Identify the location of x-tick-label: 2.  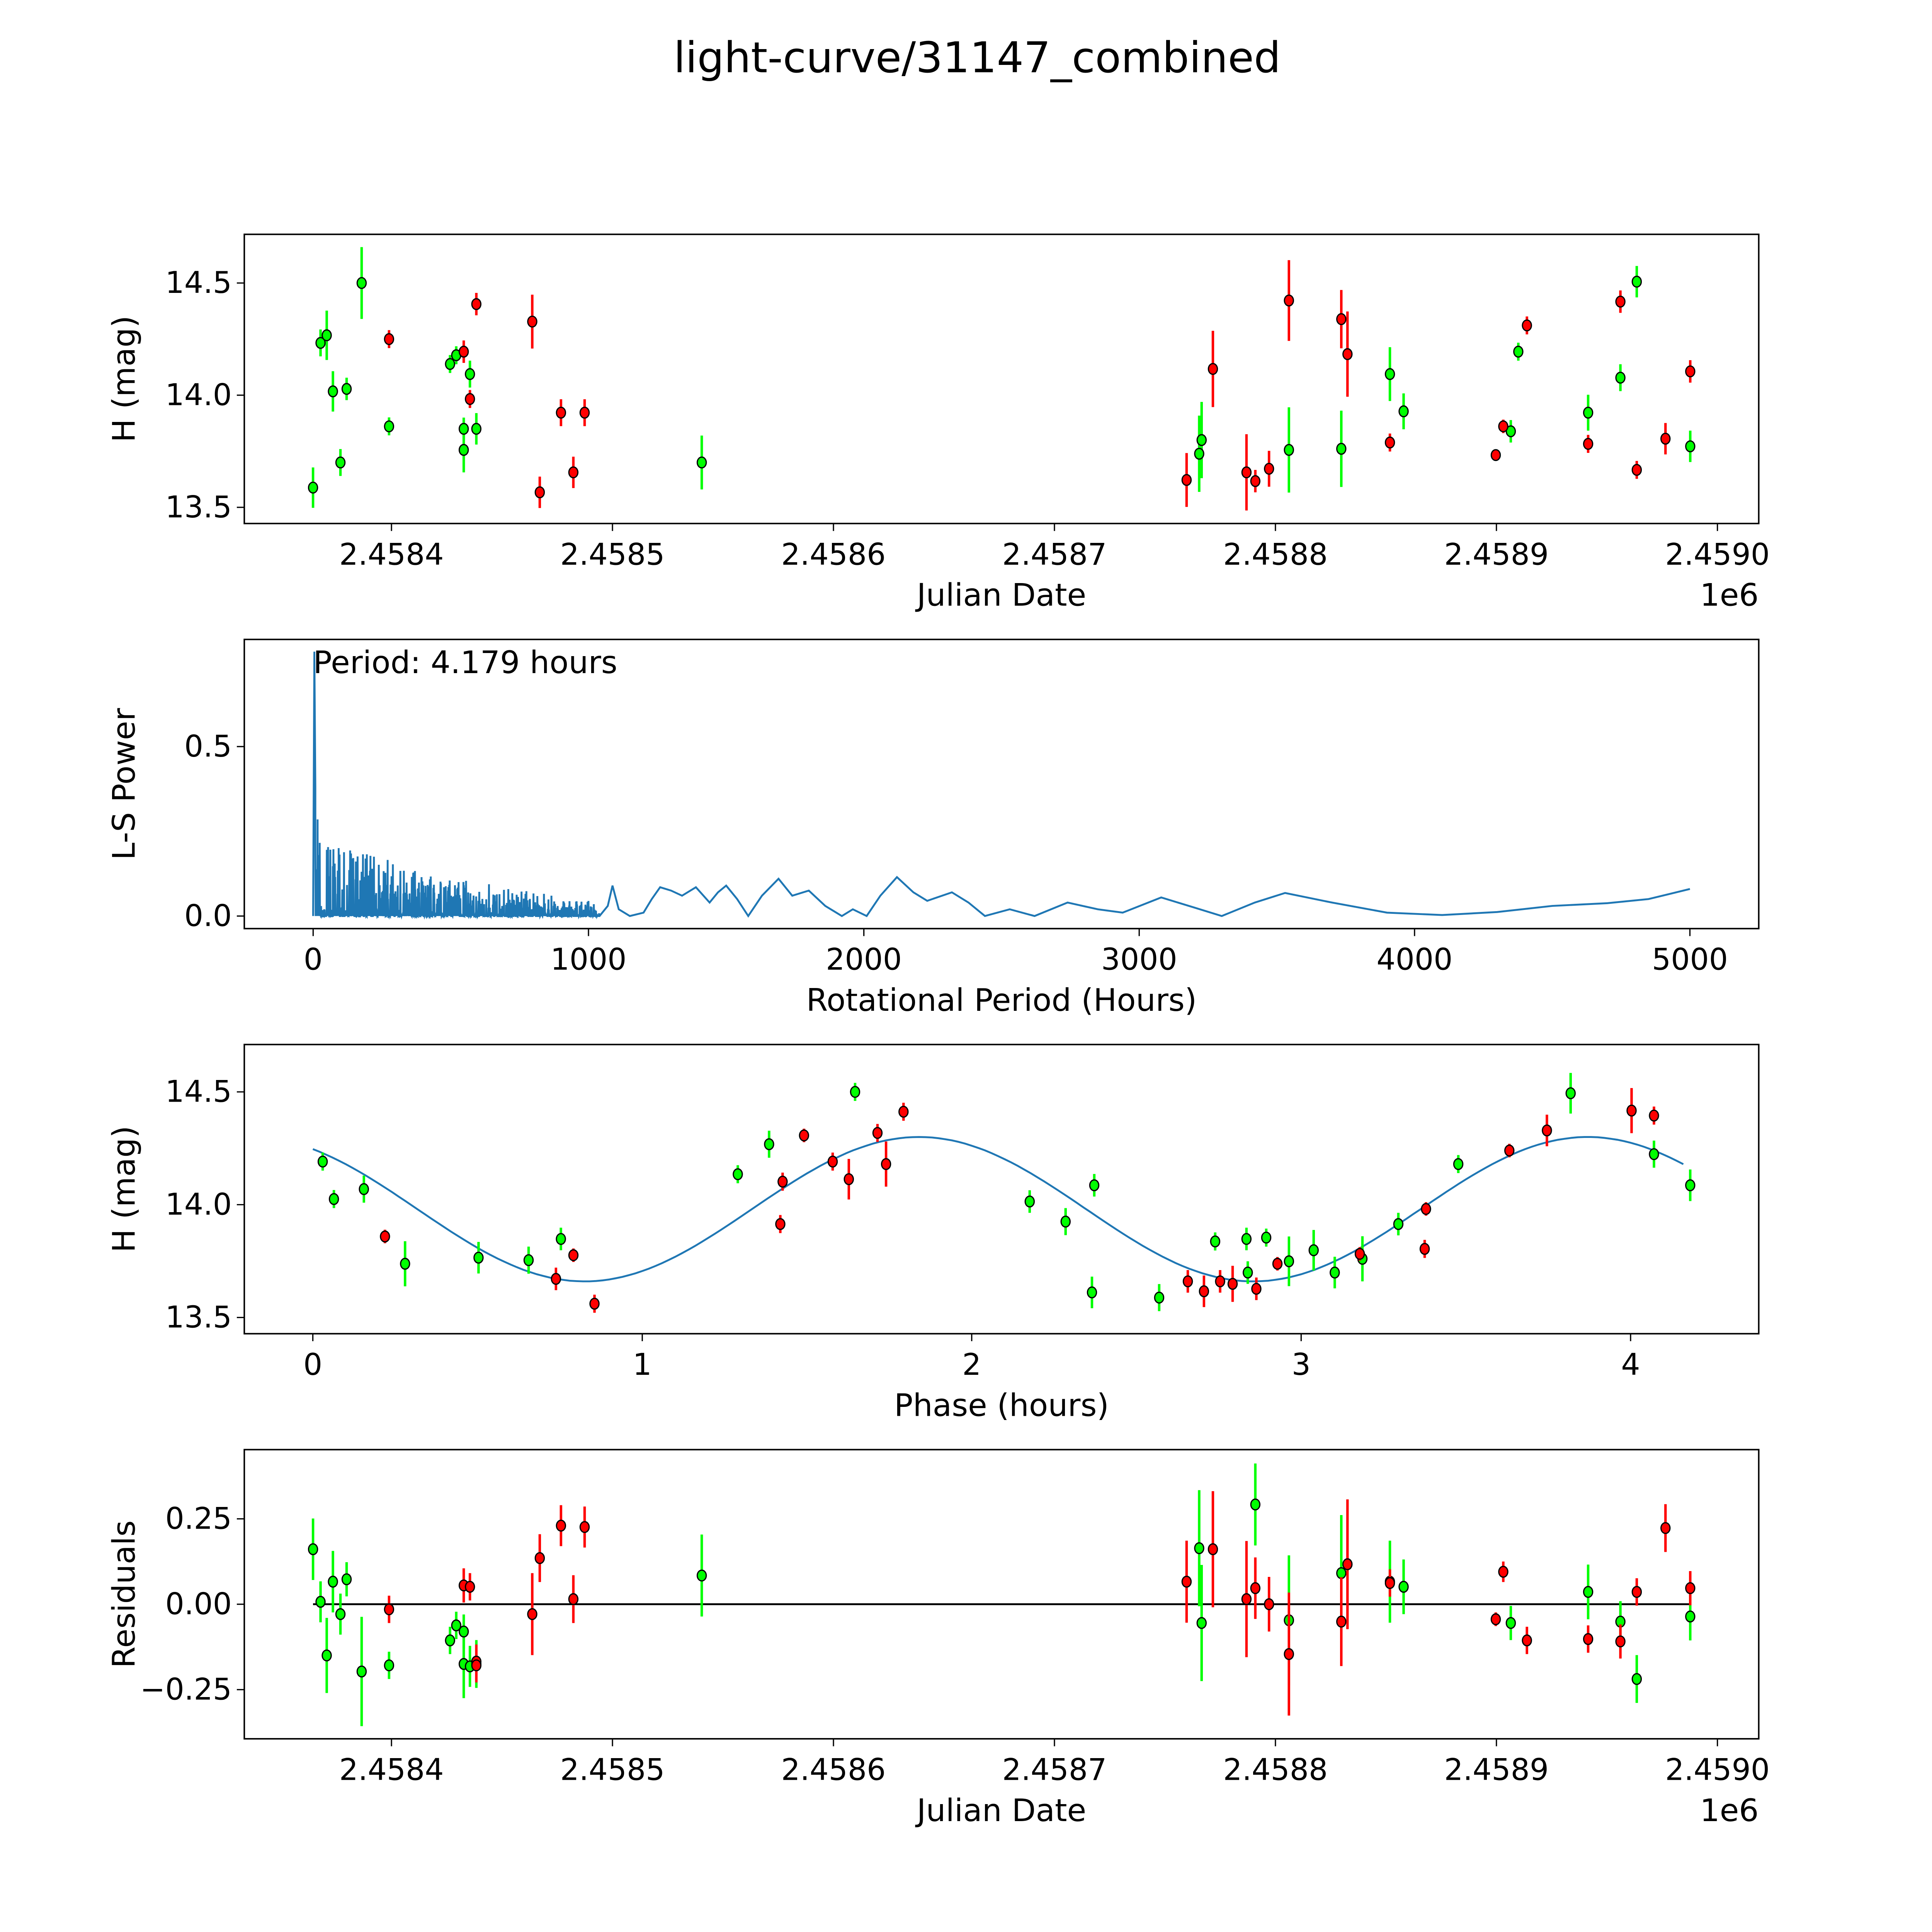
(971, 1364).